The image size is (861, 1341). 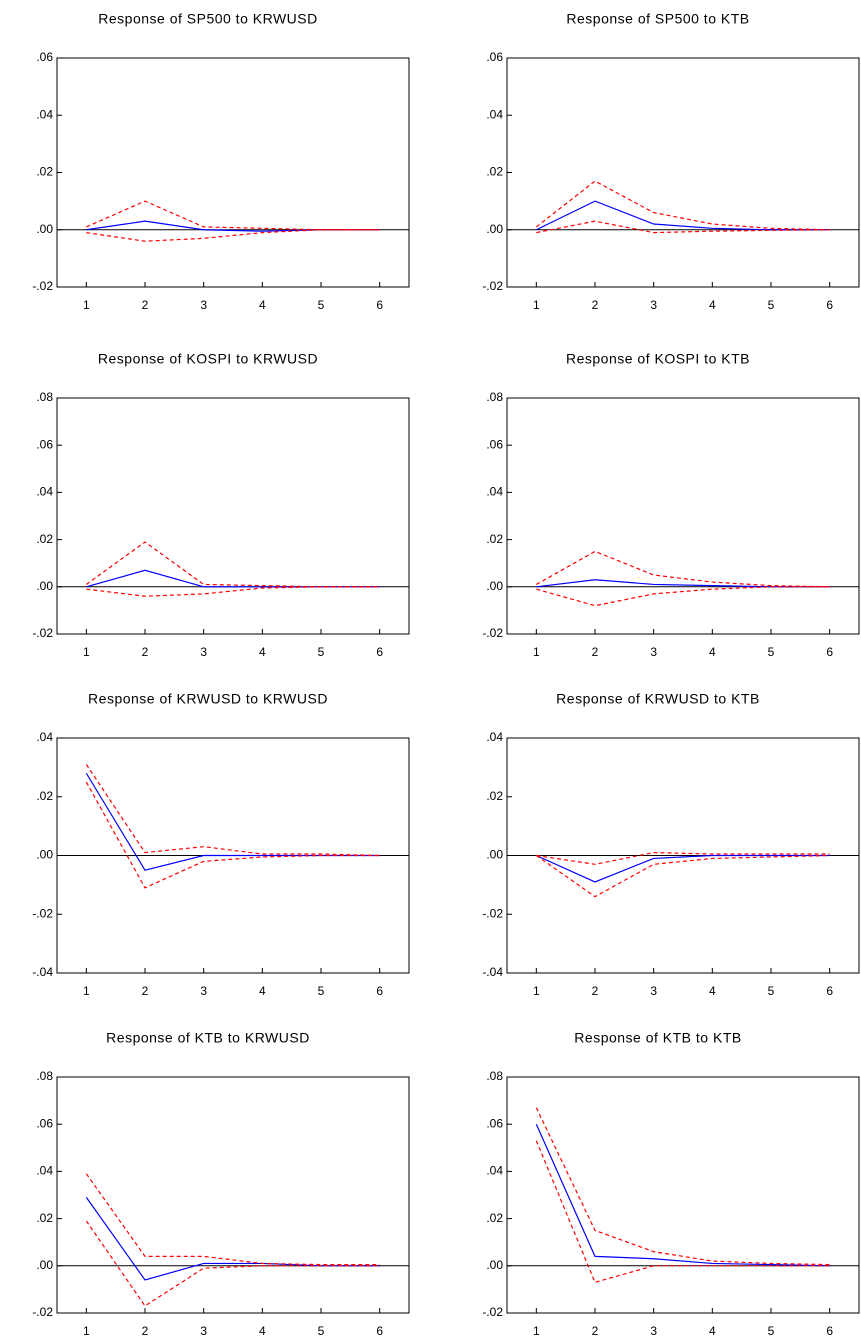 I want to click on chart-title: Response of KRWUSD to KTB, so click(x=658, y=699).